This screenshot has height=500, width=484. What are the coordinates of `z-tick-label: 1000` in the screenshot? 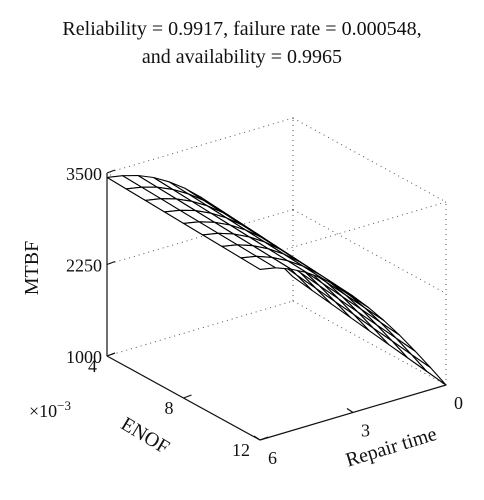 It's located at (84, 357).